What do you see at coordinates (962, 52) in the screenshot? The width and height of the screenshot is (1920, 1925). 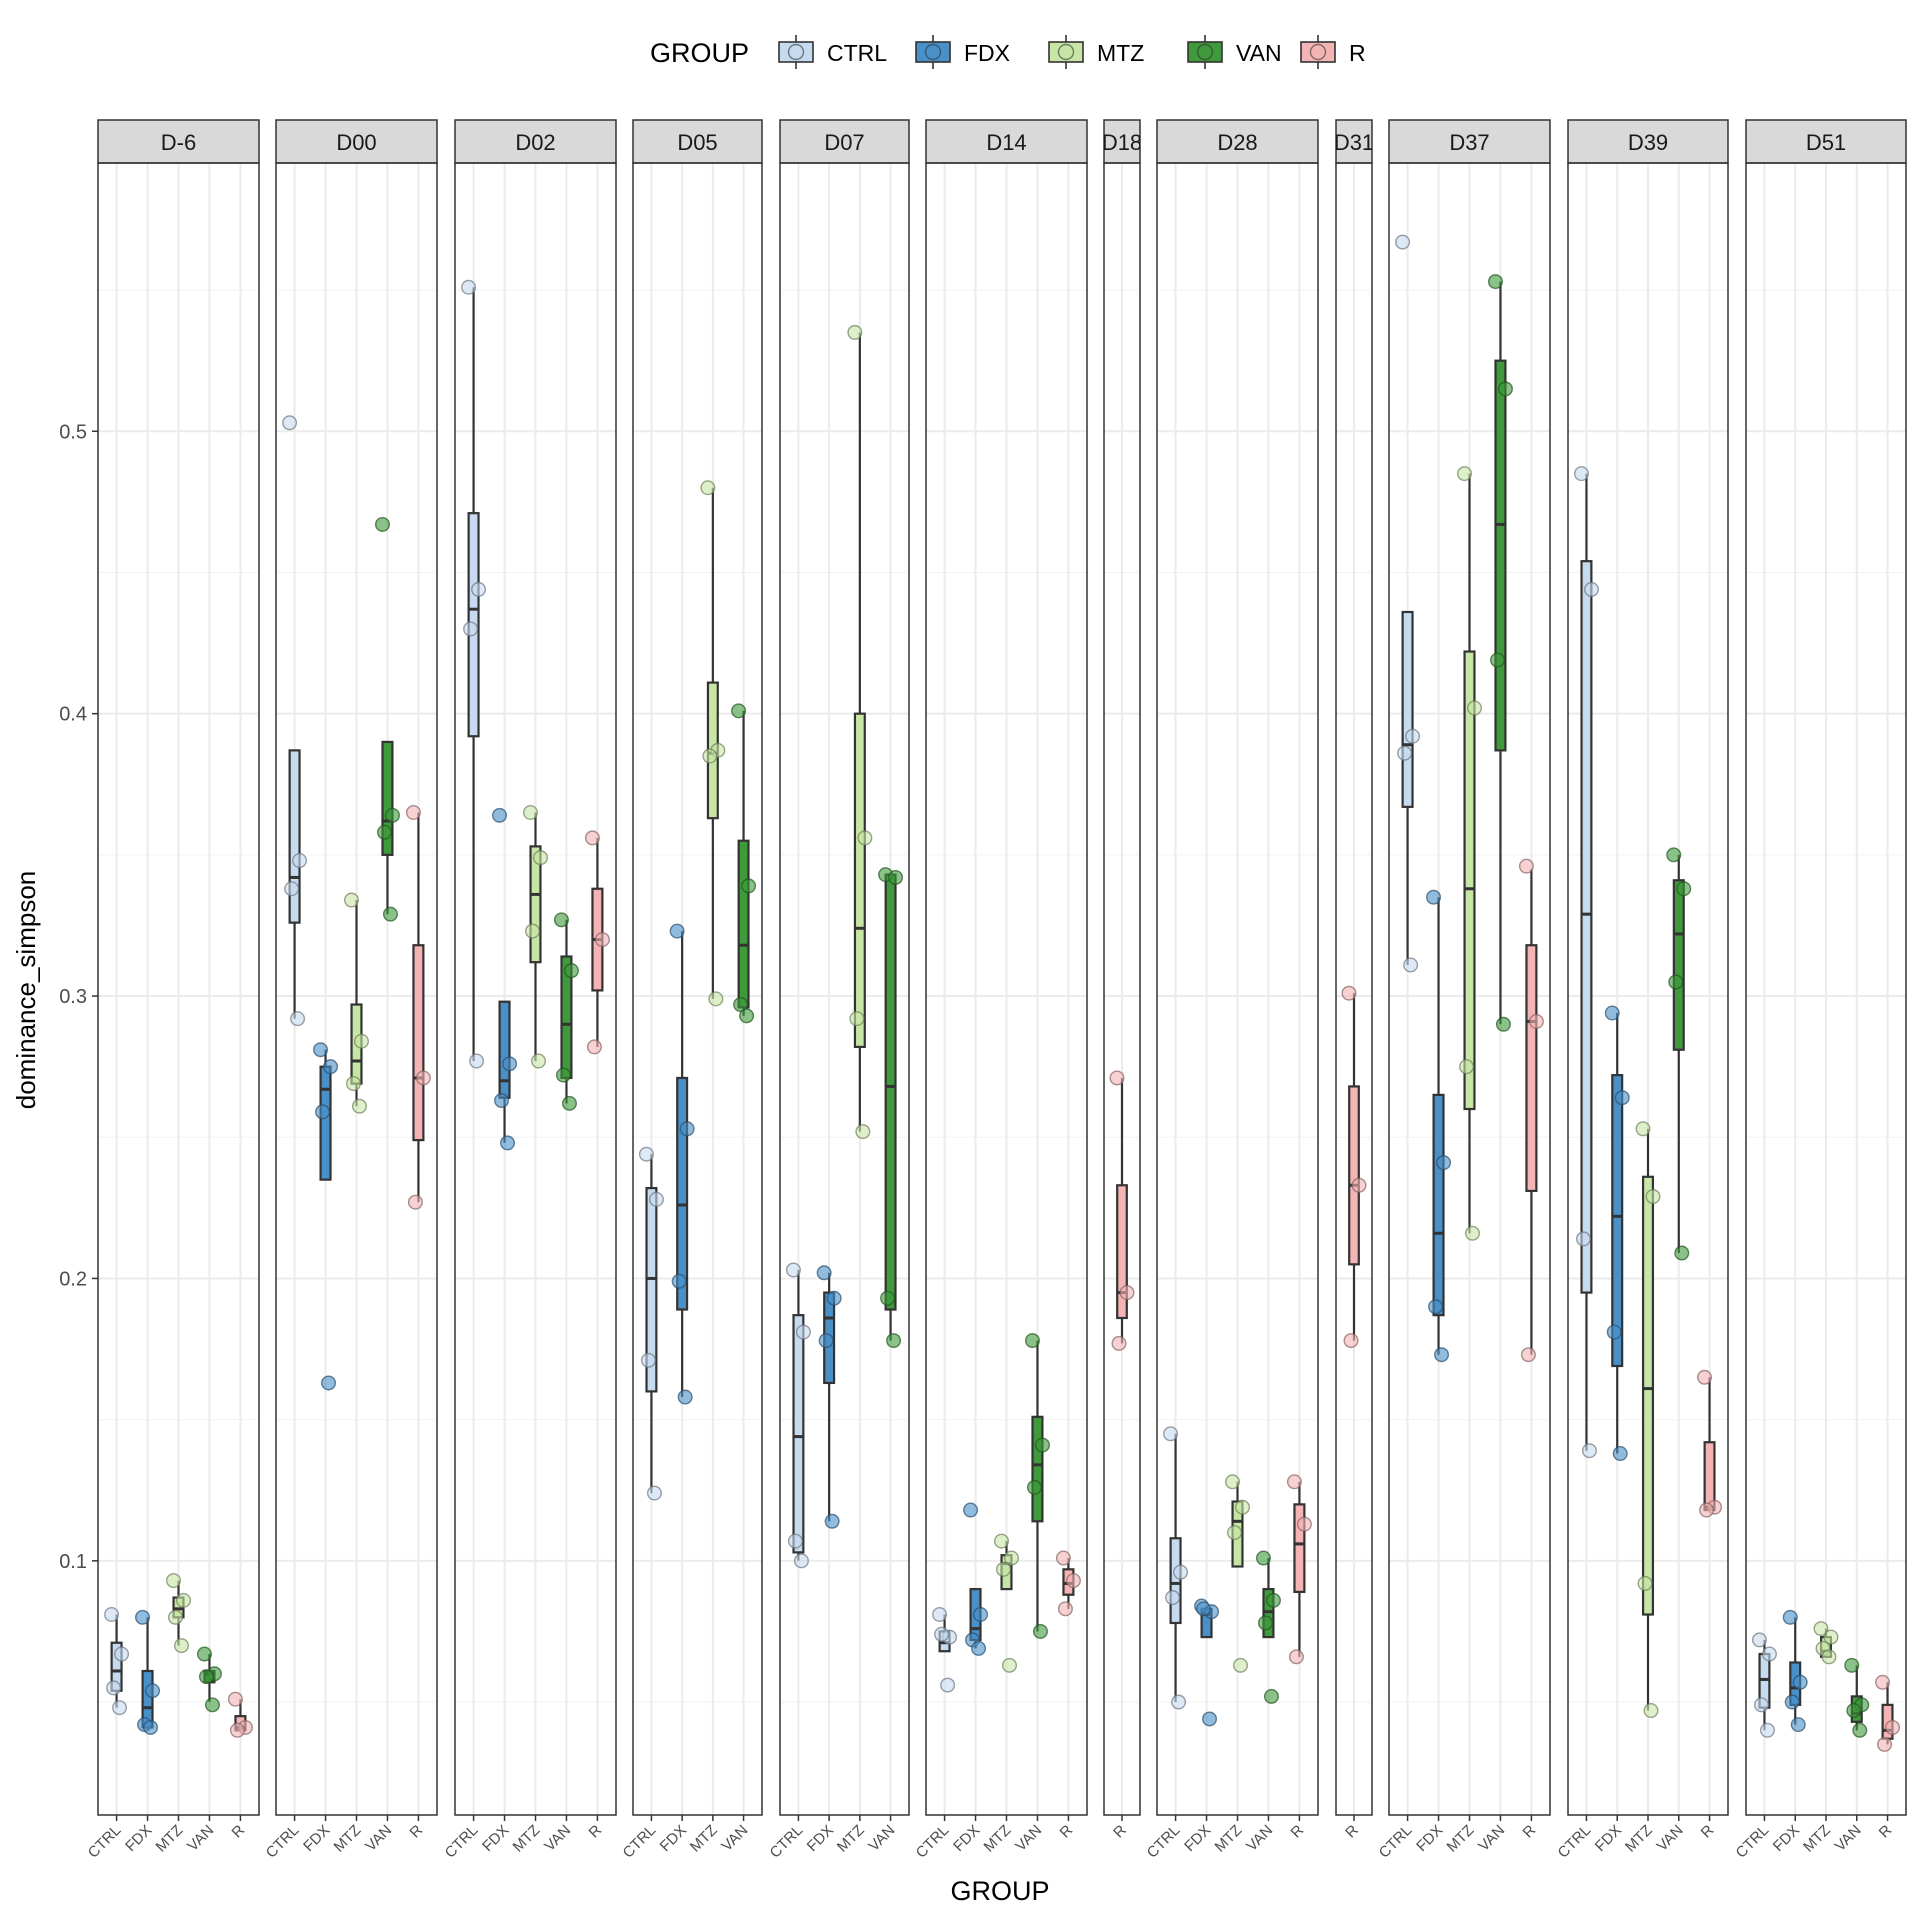 I see `legend-item-fdx: FDX` at bounding box center [962, 52].